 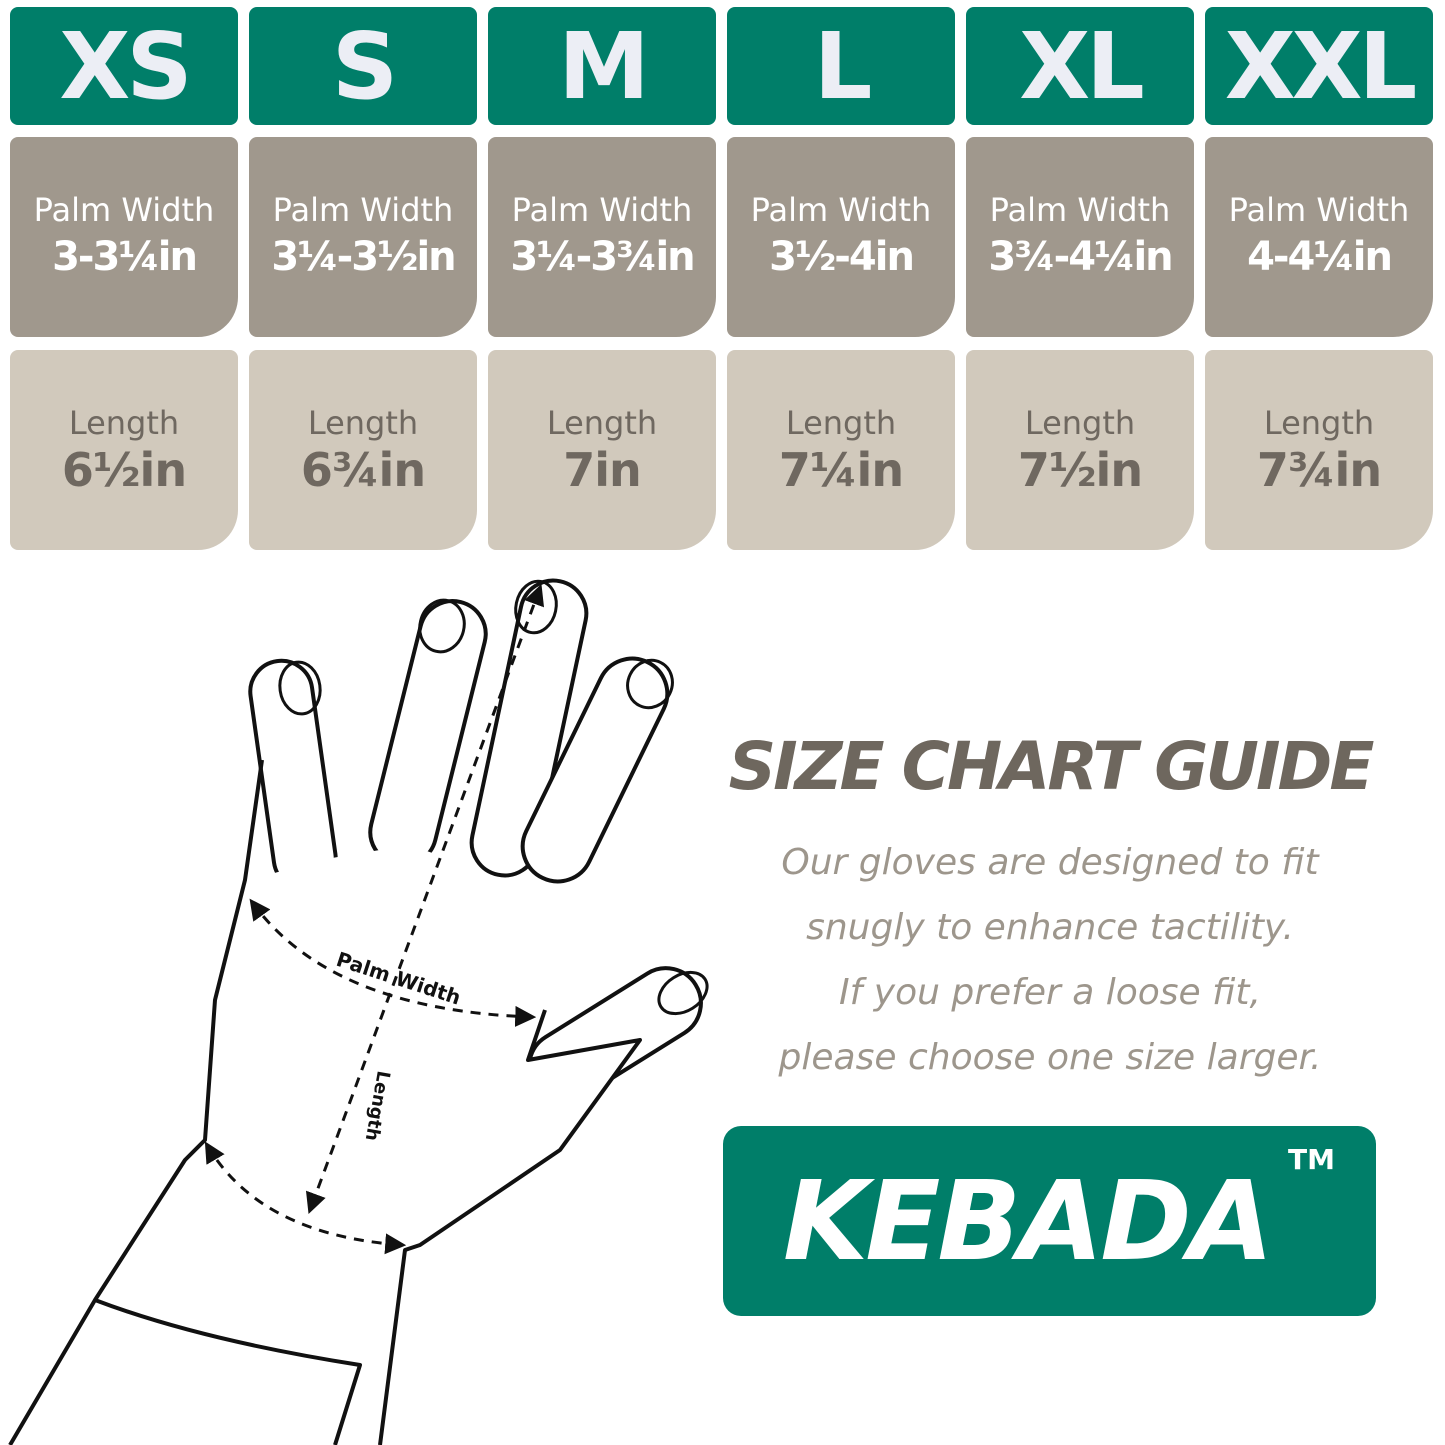 What do you see at coordinates (1319, 66) in the screenshot?
I see `size-header-xxl: XXL` at bounding box center [1319, 66].